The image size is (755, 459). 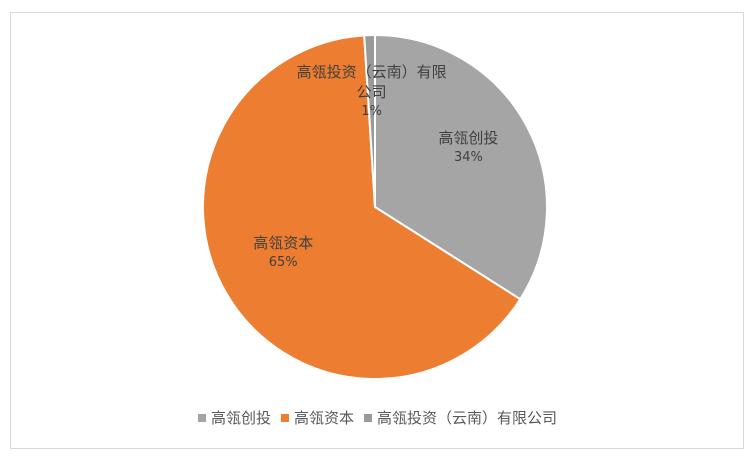 What do you see at coordinates (283, 263) in the screenshot?
I see `data-label-value: 65%` at bounding box center [283, 263].